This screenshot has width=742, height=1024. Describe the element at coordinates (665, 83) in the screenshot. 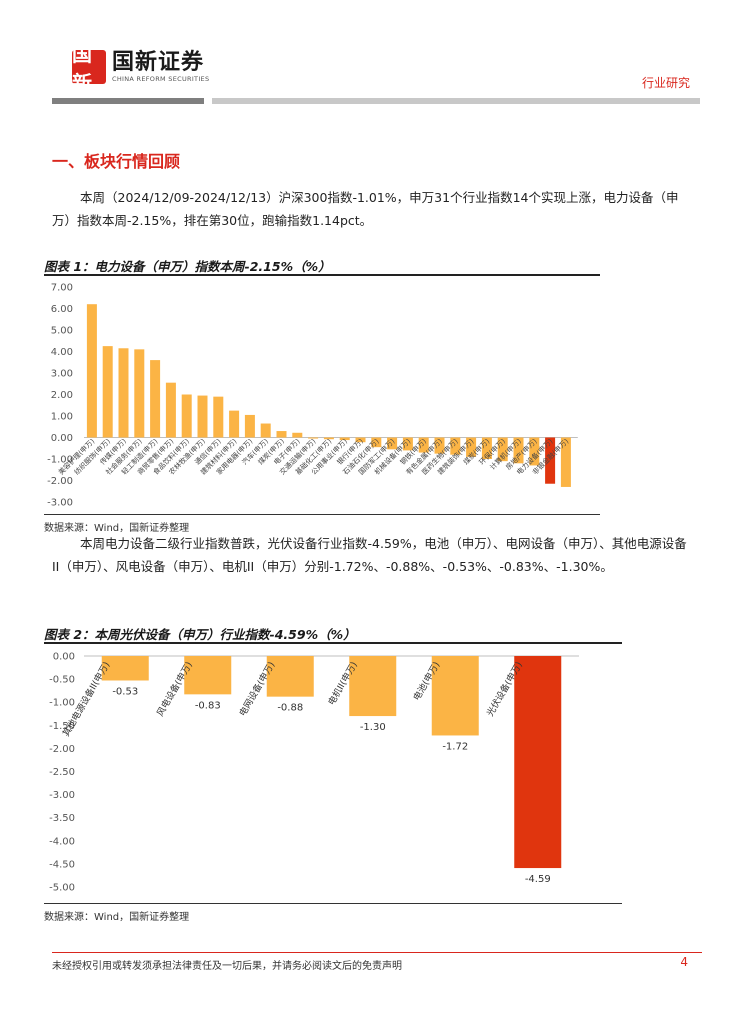

I see `report-type: 行业研究` at that location.